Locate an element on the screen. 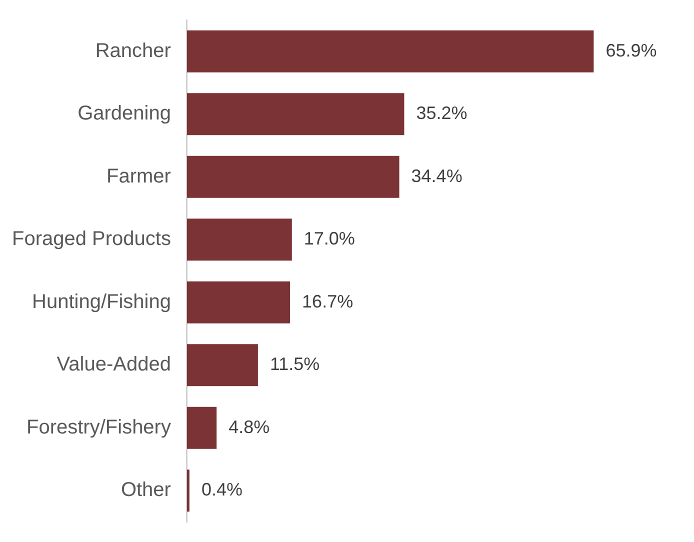 The width and height of the screenshot is (694, 542). data-label: 34.4% is located at coordinates (436, 176).